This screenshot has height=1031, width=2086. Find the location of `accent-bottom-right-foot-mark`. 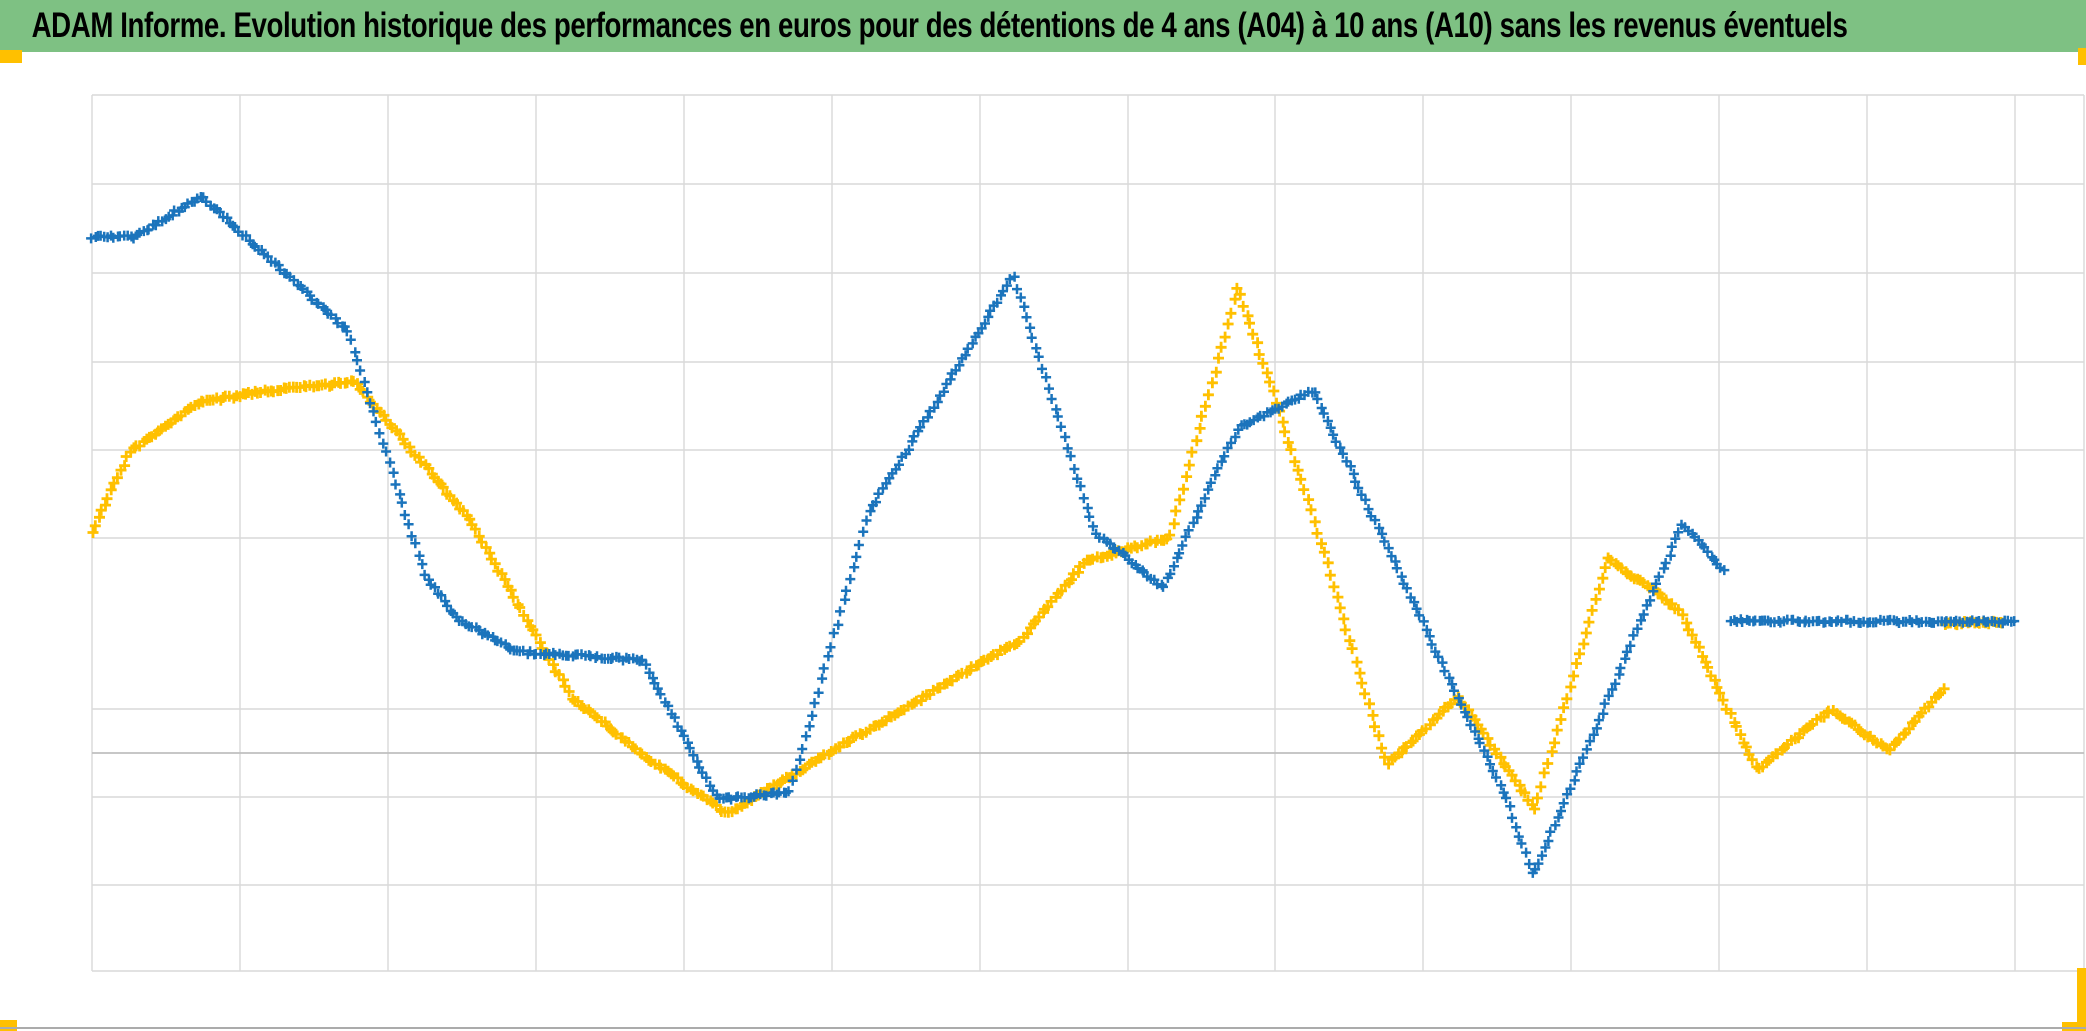

accent-bottom-right-foot-mark is located at coordinates (2074, 1026).